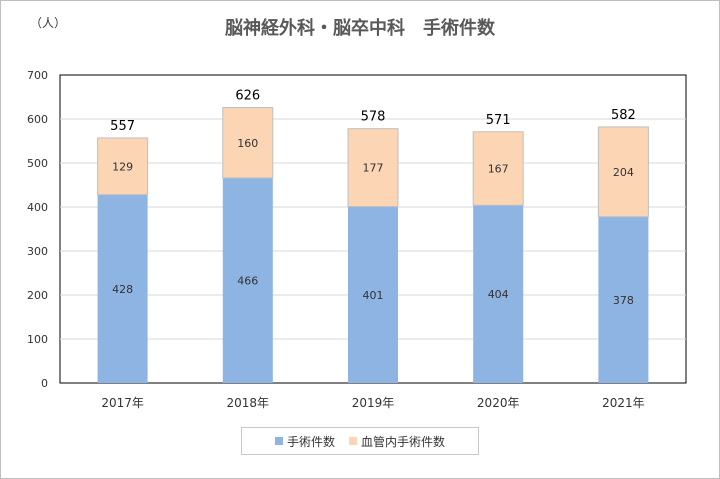 The width and height of the screenshot is (720, 479). What do you see at coordinates (37, 163) in the screenshot?
I see `y-tick-label: 500` at bounding box center [37, 163].